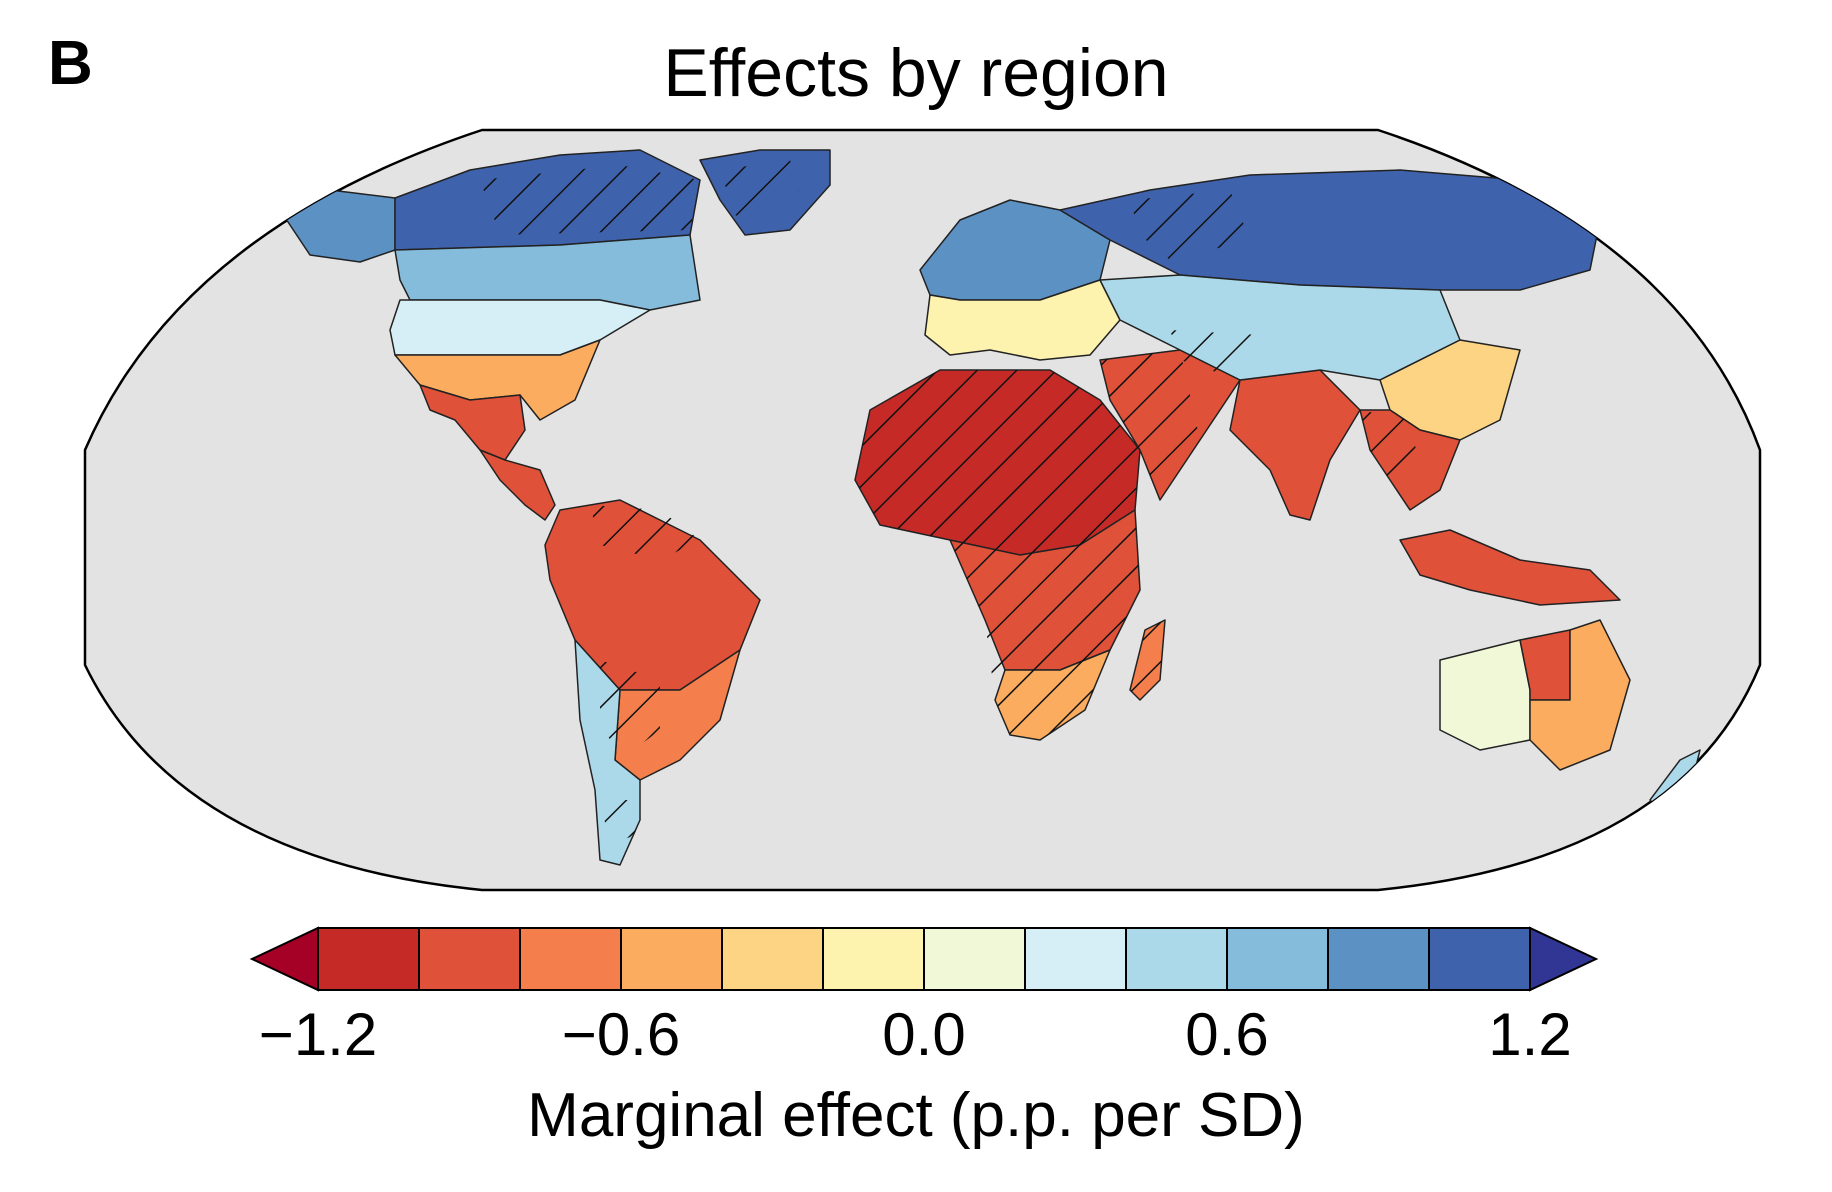 This screenshot has height=1192, width=1832. What do you see at coordinates (1227, 1034) in the screenshot?
I see `colorbar-tick-label: 0.6` at bounding box center [1227, 1034].